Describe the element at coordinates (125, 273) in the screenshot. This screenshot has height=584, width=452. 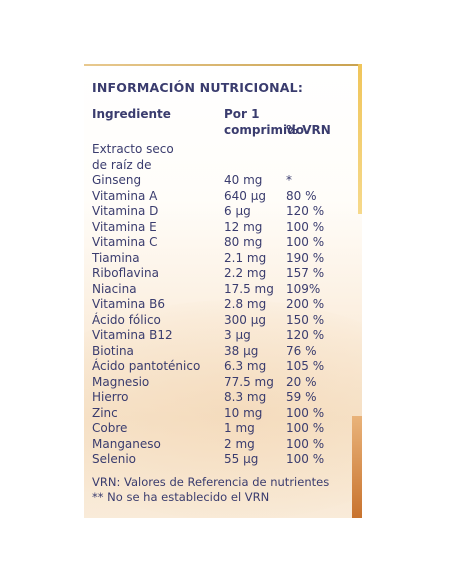
I see `ingredient-name: Riboflavina` at that location.